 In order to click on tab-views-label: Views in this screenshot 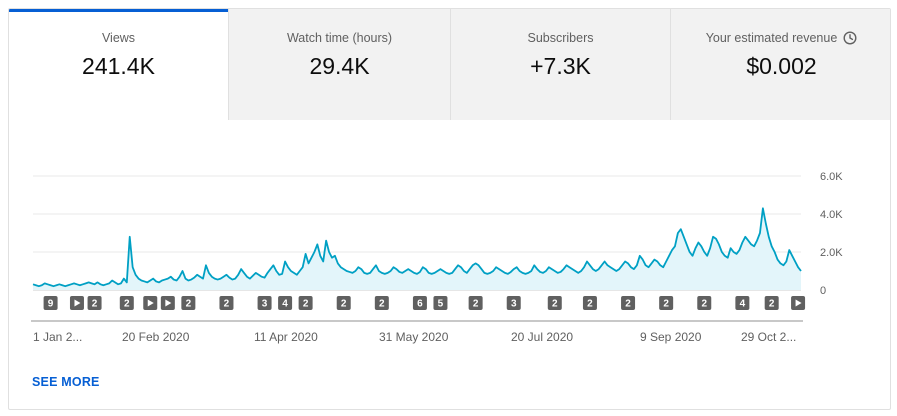, I will do `click(118, 38)`.